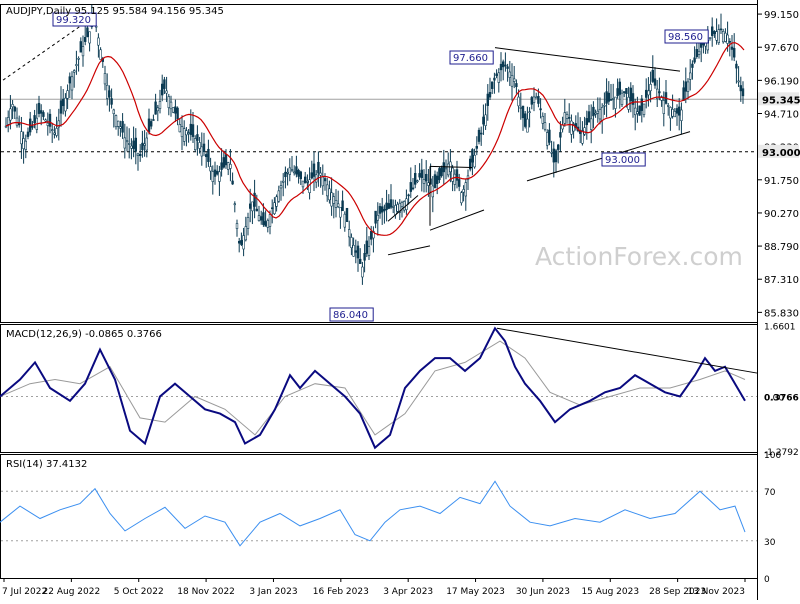 Image resolution: width=800 pixels, height=604 pixels. What do you see at coordinates (139, 592) in the screenshot?
I see `x-tick-label: 5 Oct 2022` at bounding box center [139, 592].